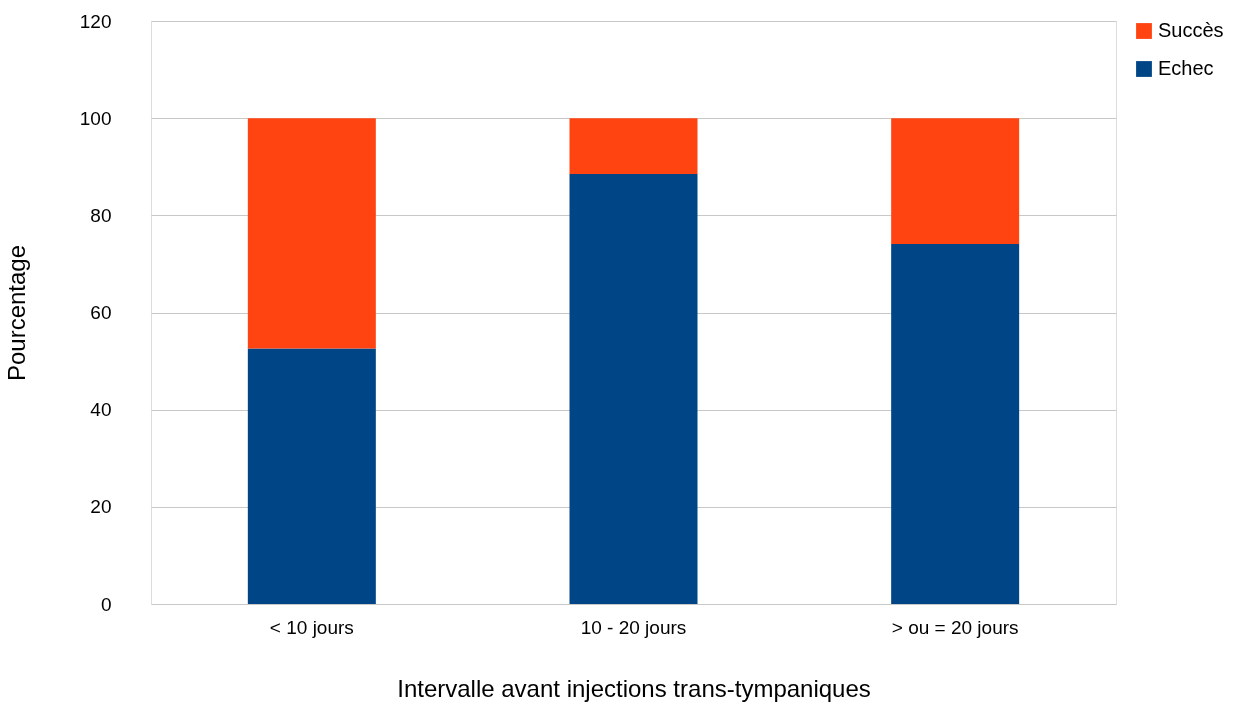  I want to click on y-tick-label: 20, so click(101, 507).